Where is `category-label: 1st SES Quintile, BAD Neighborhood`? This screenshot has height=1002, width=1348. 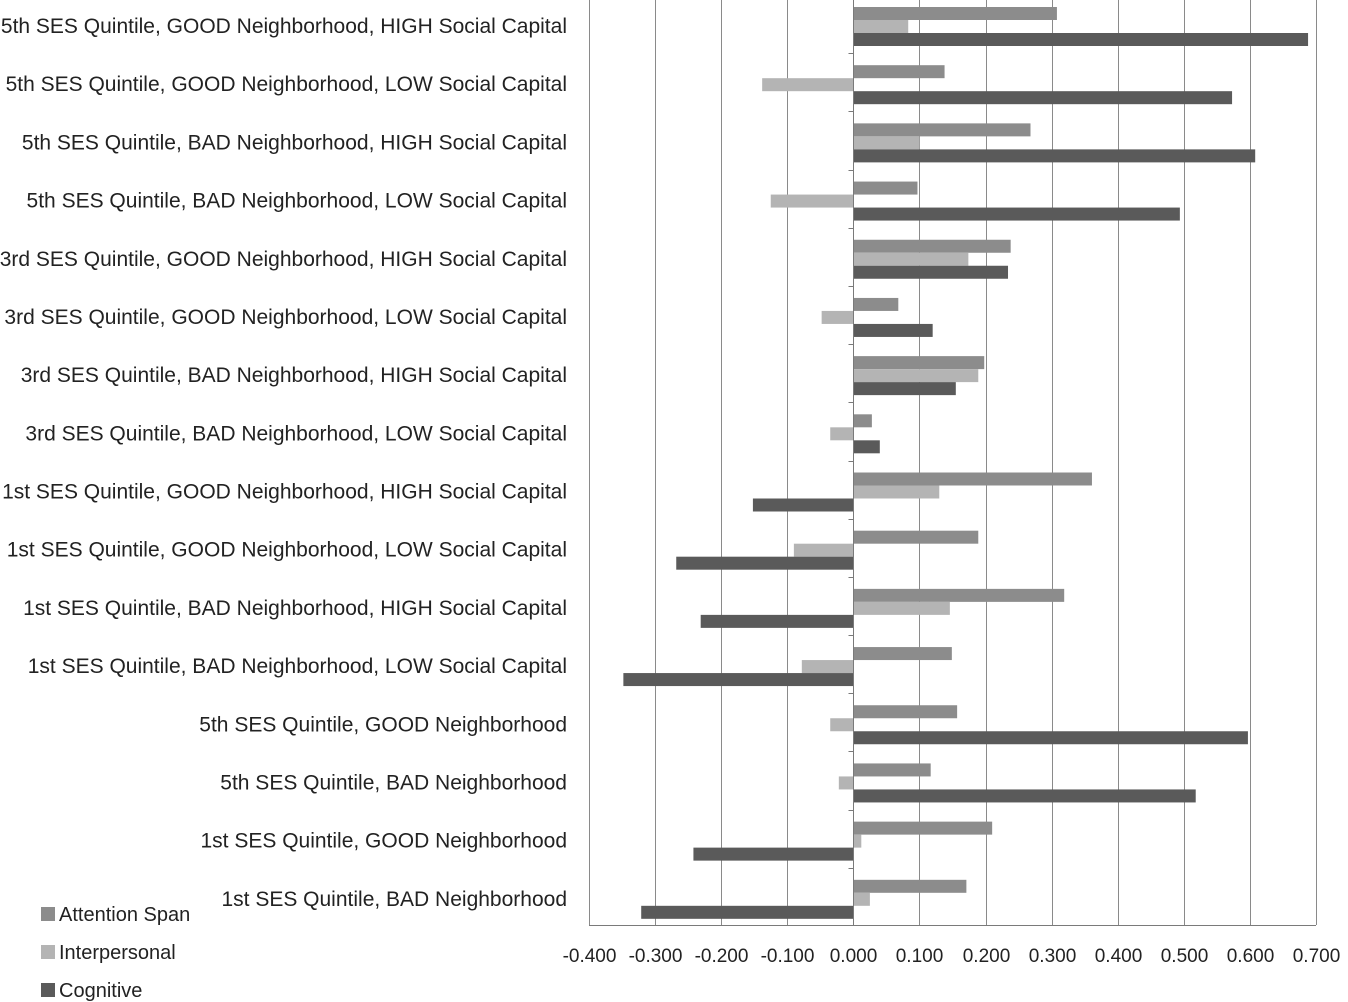 category-label: 1st SES Quintile, BAD Neighborhood is located at coordinates (394, 899).